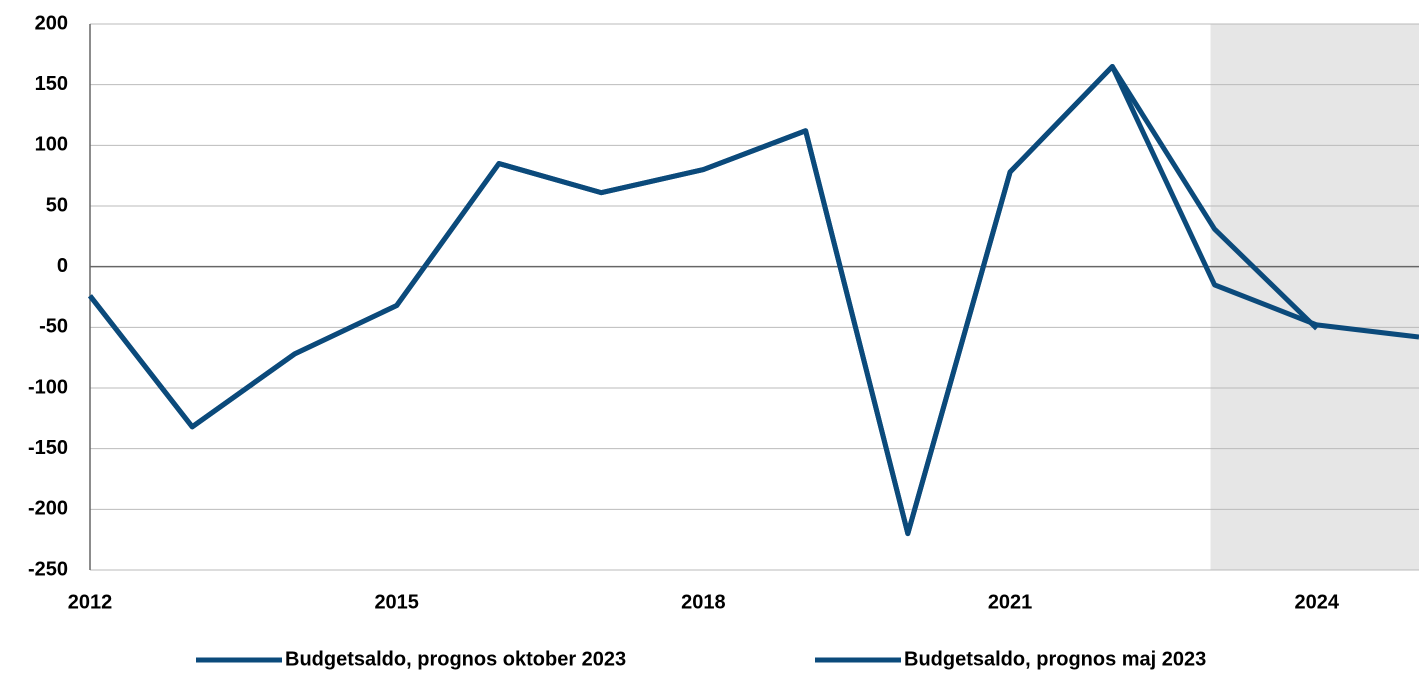 The image size is (1419, 674). What do you see at coordinates (51, 23) in the screenshot?
I see `y-tick-label: 200` at bounding box center [51, 23].